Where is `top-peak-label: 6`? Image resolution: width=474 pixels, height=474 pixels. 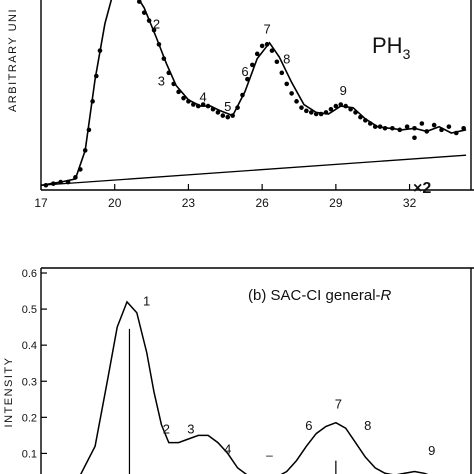 top-peak-label: 6 is located at coordinates (244, 71).